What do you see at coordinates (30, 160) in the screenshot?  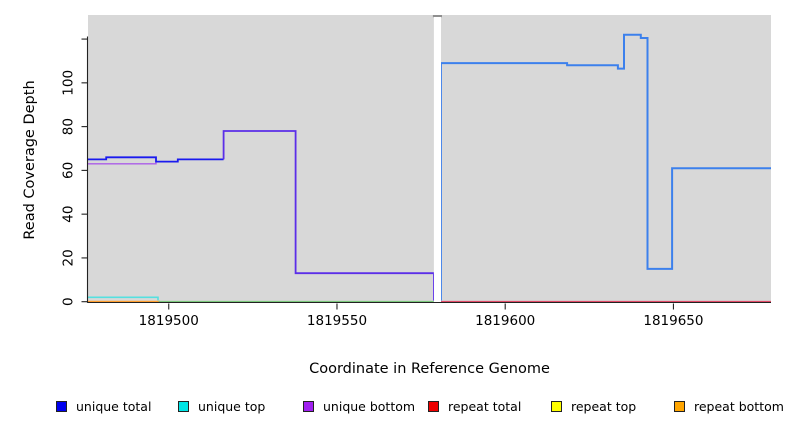 I see `y-axis-title: Read Coverage Depth` at bounding box center [30, 160].